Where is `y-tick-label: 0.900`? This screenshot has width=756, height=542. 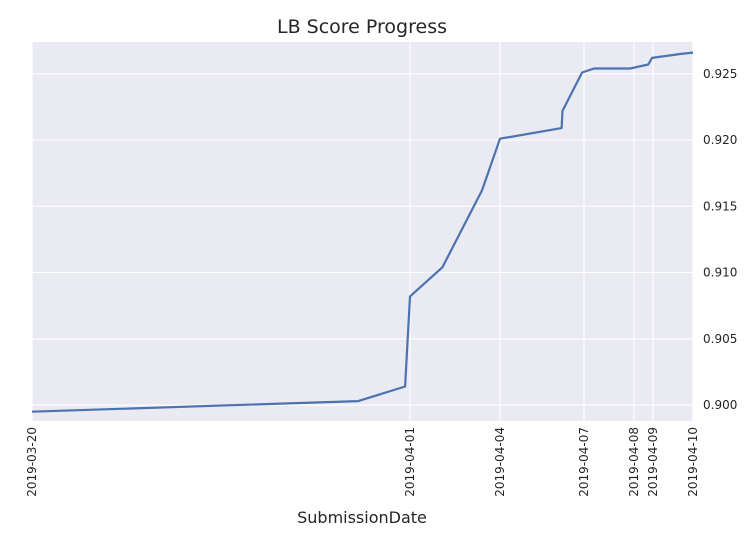
y-tick-label: 0.900 is located at coordinates (720, 405).